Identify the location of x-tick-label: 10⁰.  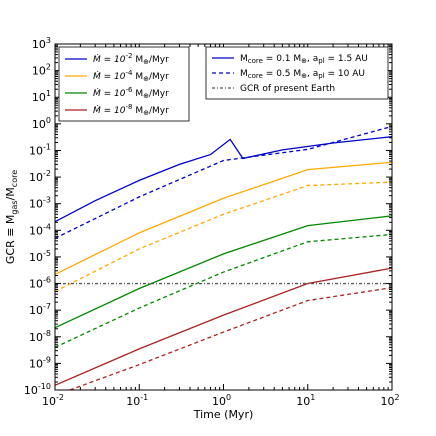
(221, 400).